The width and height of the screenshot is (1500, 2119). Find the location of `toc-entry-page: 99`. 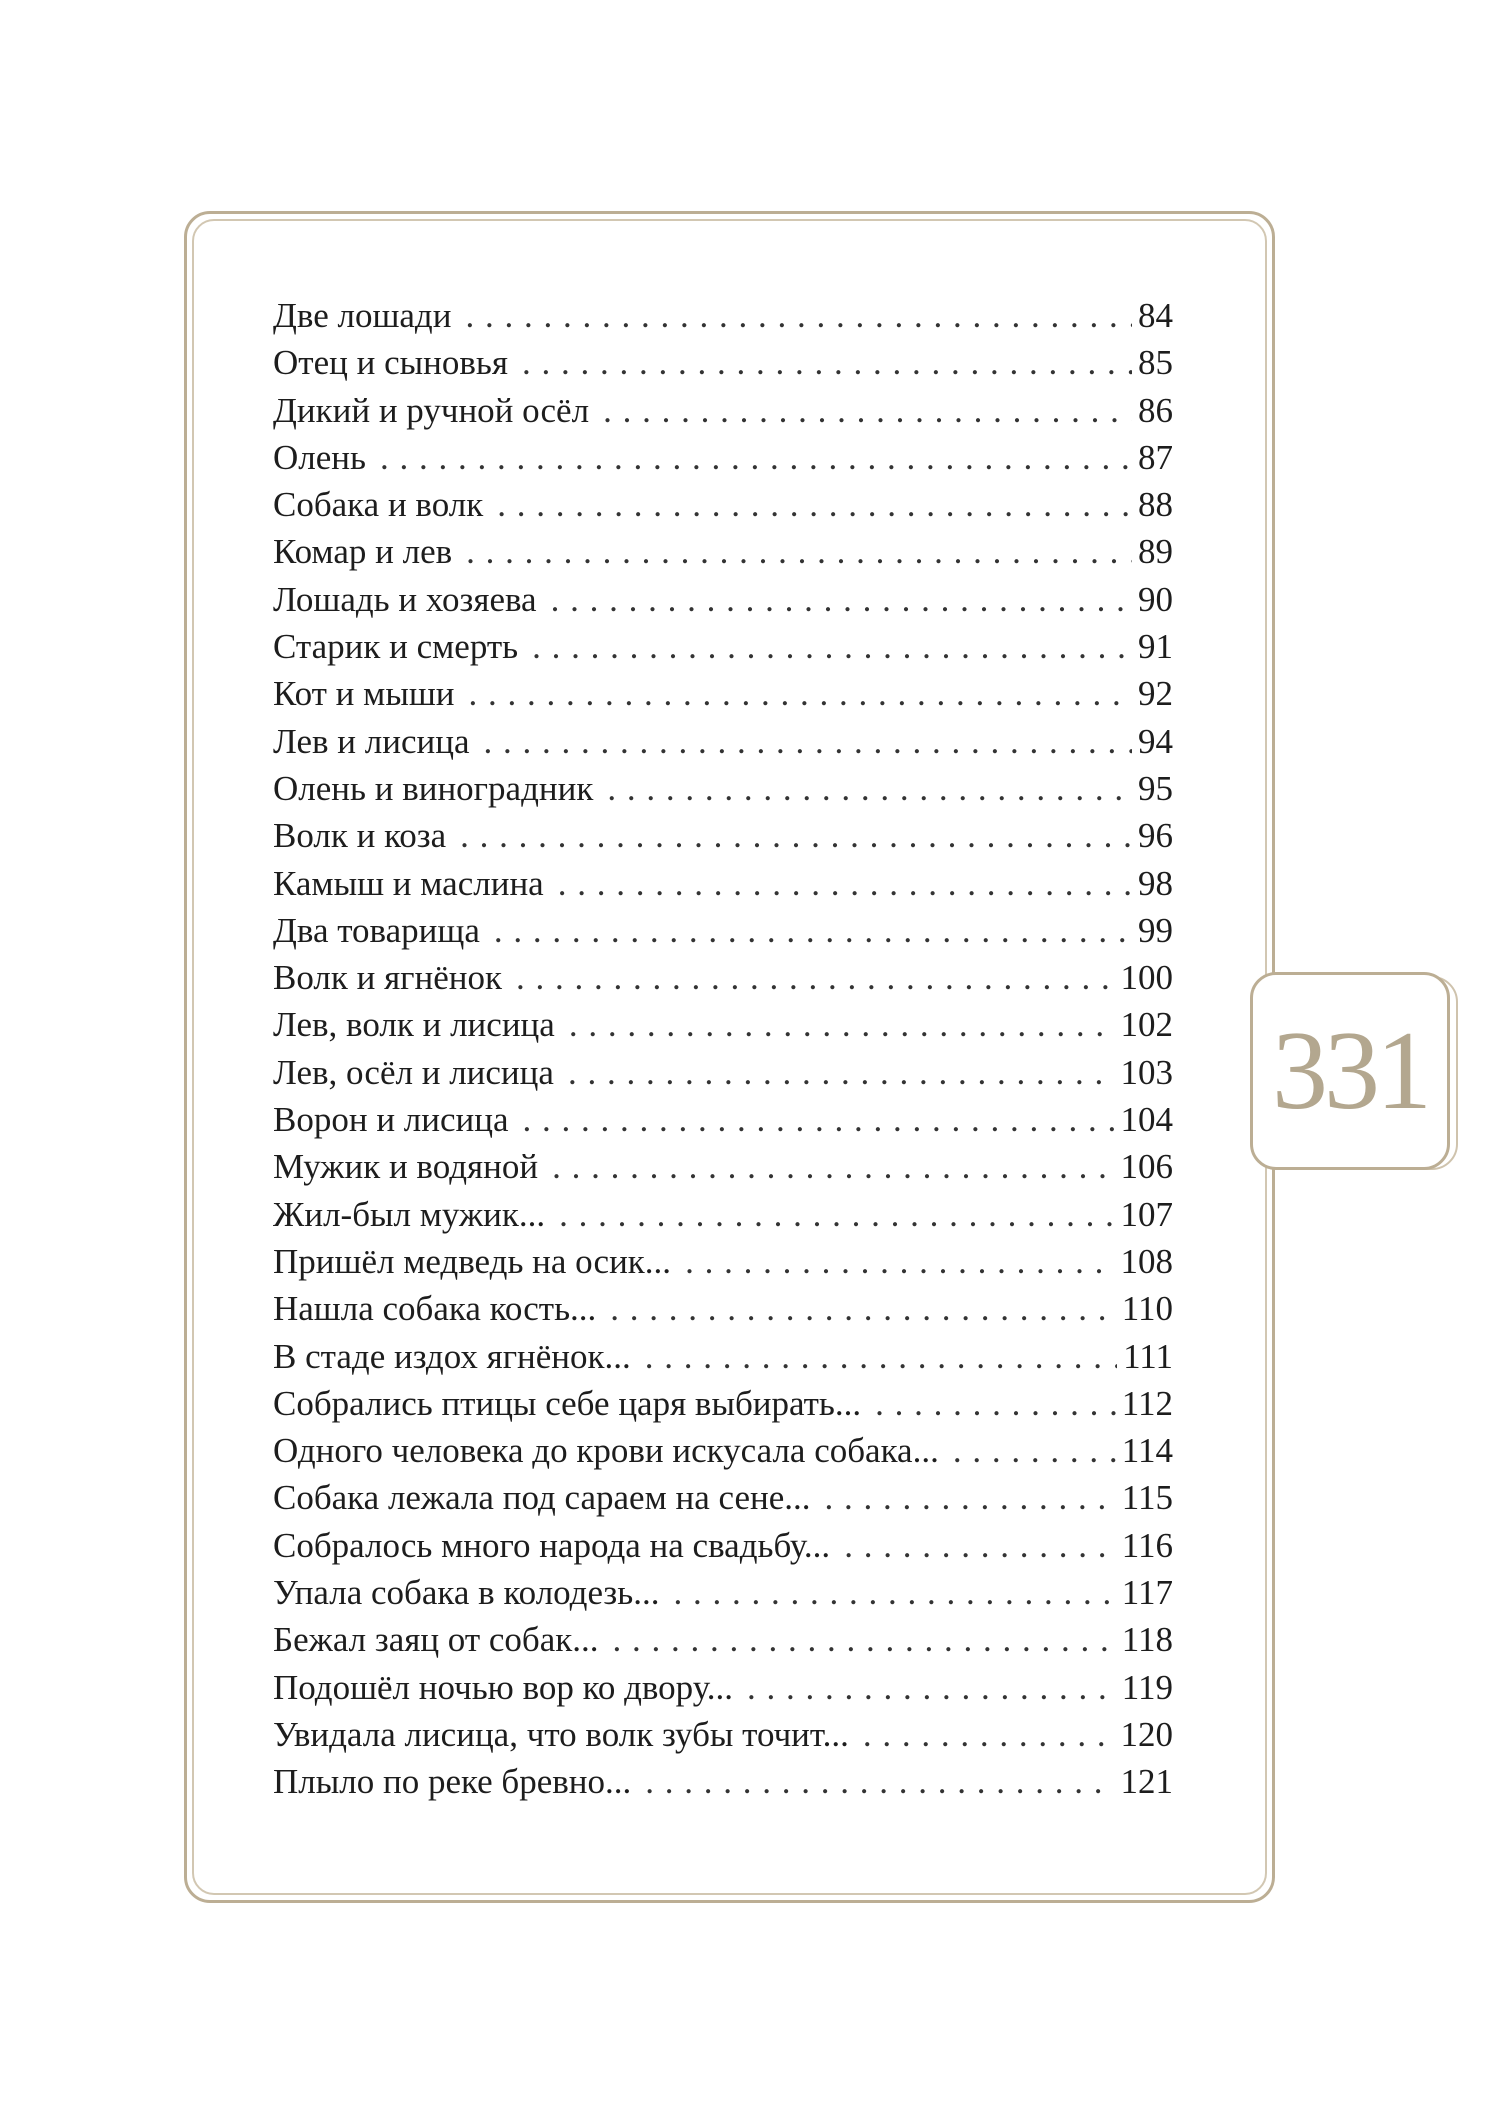

toc-entry-page: 99 is located at coordinates (1155, 930).